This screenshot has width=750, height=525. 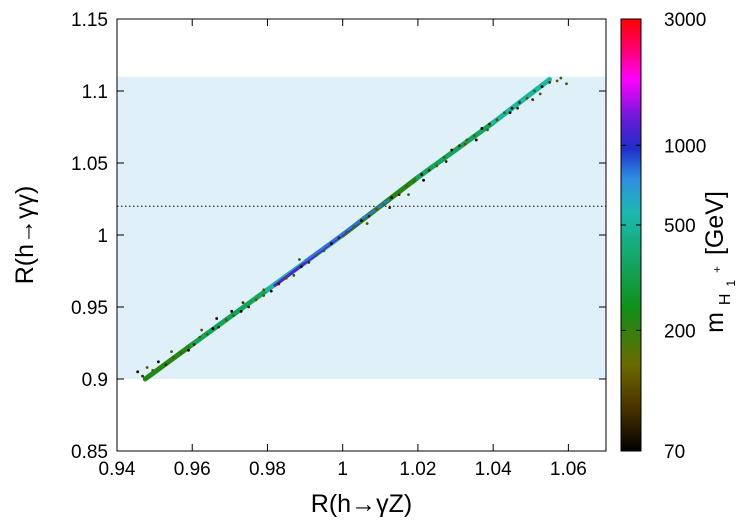 What do you see at coordinates (89, 20) in the screenshot?
I see `y-tick-label: 1.15` at bounding box center [89, 20].